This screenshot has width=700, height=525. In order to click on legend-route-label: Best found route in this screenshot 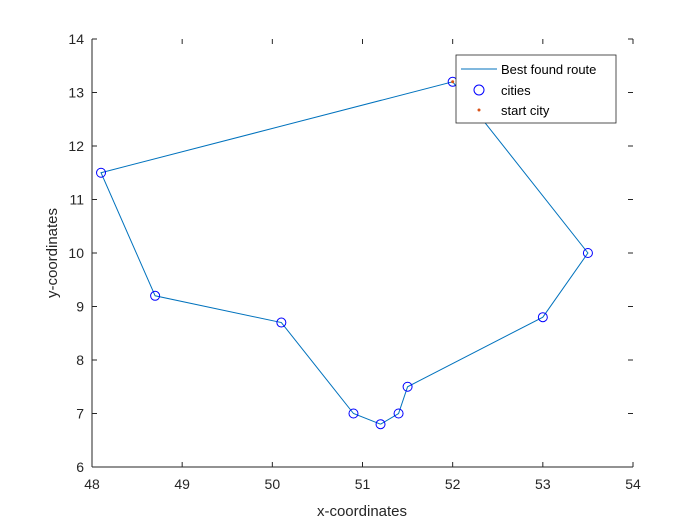, I will do `click(548, 69)`.